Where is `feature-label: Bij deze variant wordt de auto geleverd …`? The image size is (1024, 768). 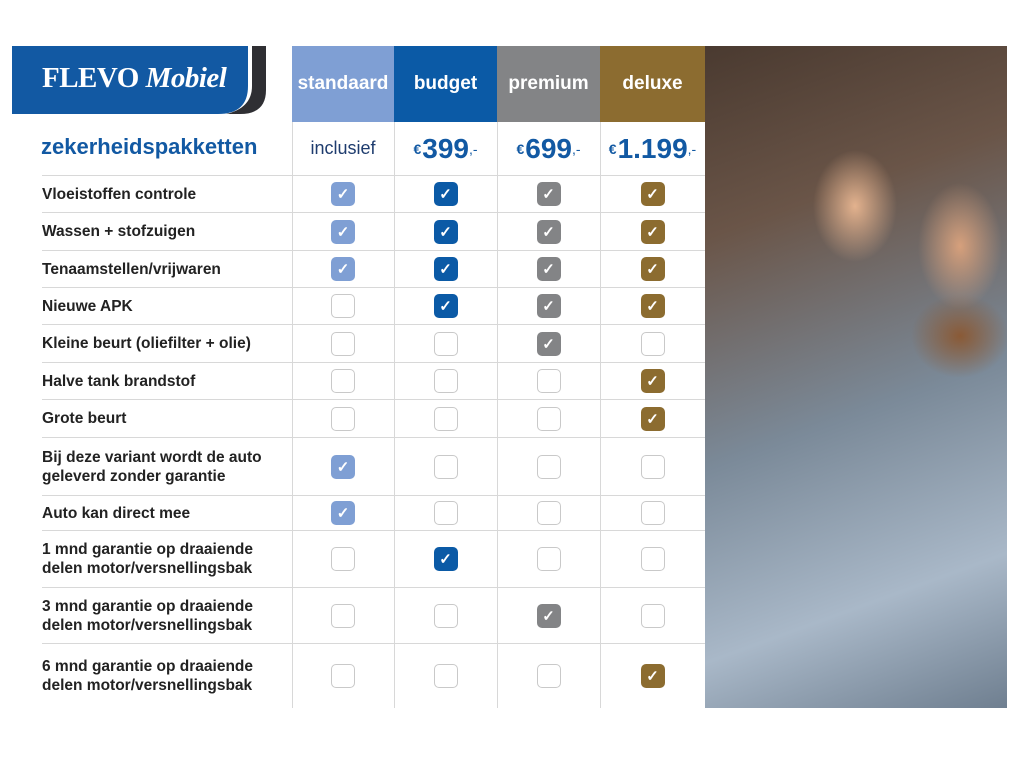
feature-label: Bij deze variant wordt de auto geleverd … is located at coordinates (152, 466).